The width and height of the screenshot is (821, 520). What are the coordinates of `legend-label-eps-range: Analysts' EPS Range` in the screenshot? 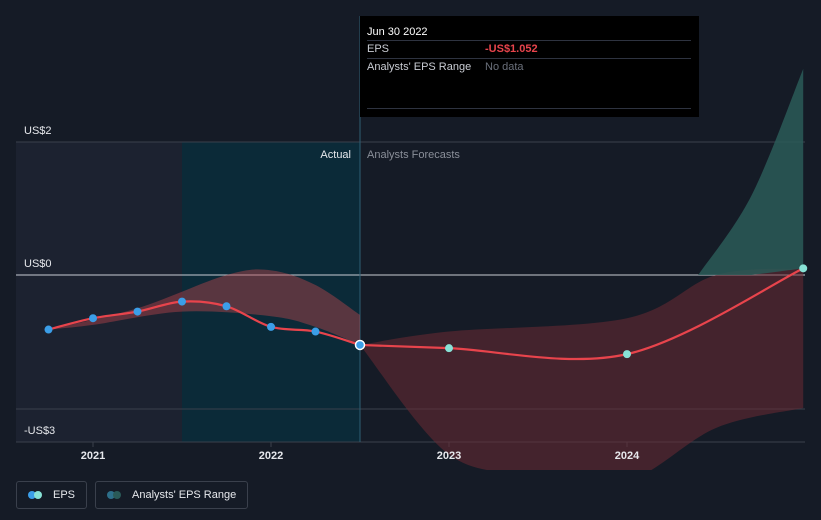 It's located at (184, 495).